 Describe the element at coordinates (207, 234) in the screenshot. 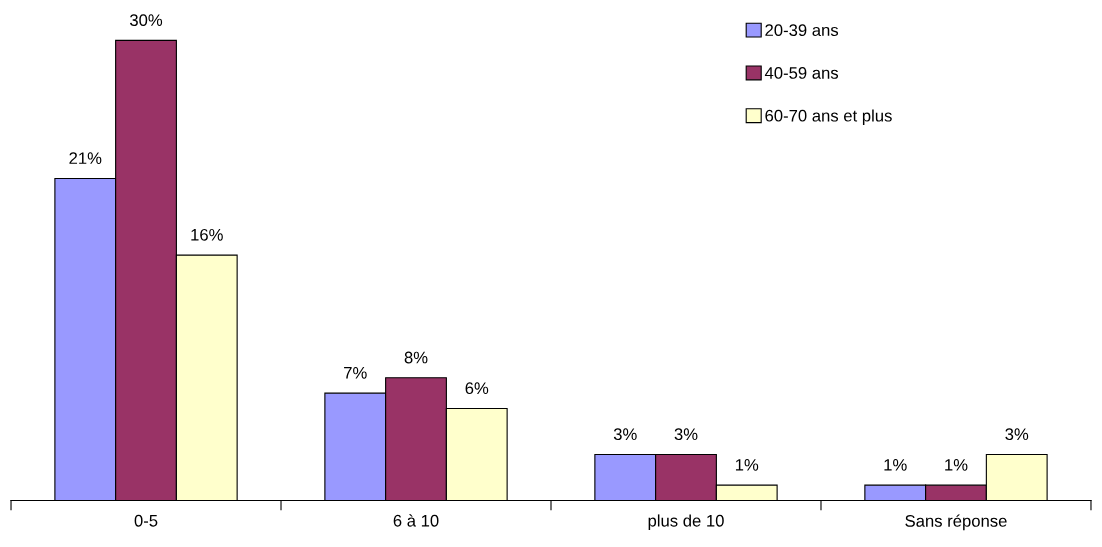

I see `data-label: 16%` at that location.